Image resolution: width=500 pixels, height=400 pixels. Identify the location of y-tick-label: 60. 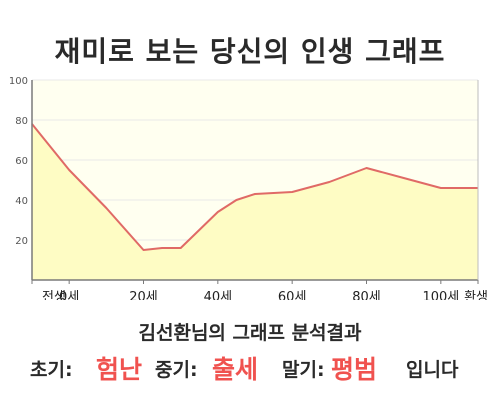
(21, 161).